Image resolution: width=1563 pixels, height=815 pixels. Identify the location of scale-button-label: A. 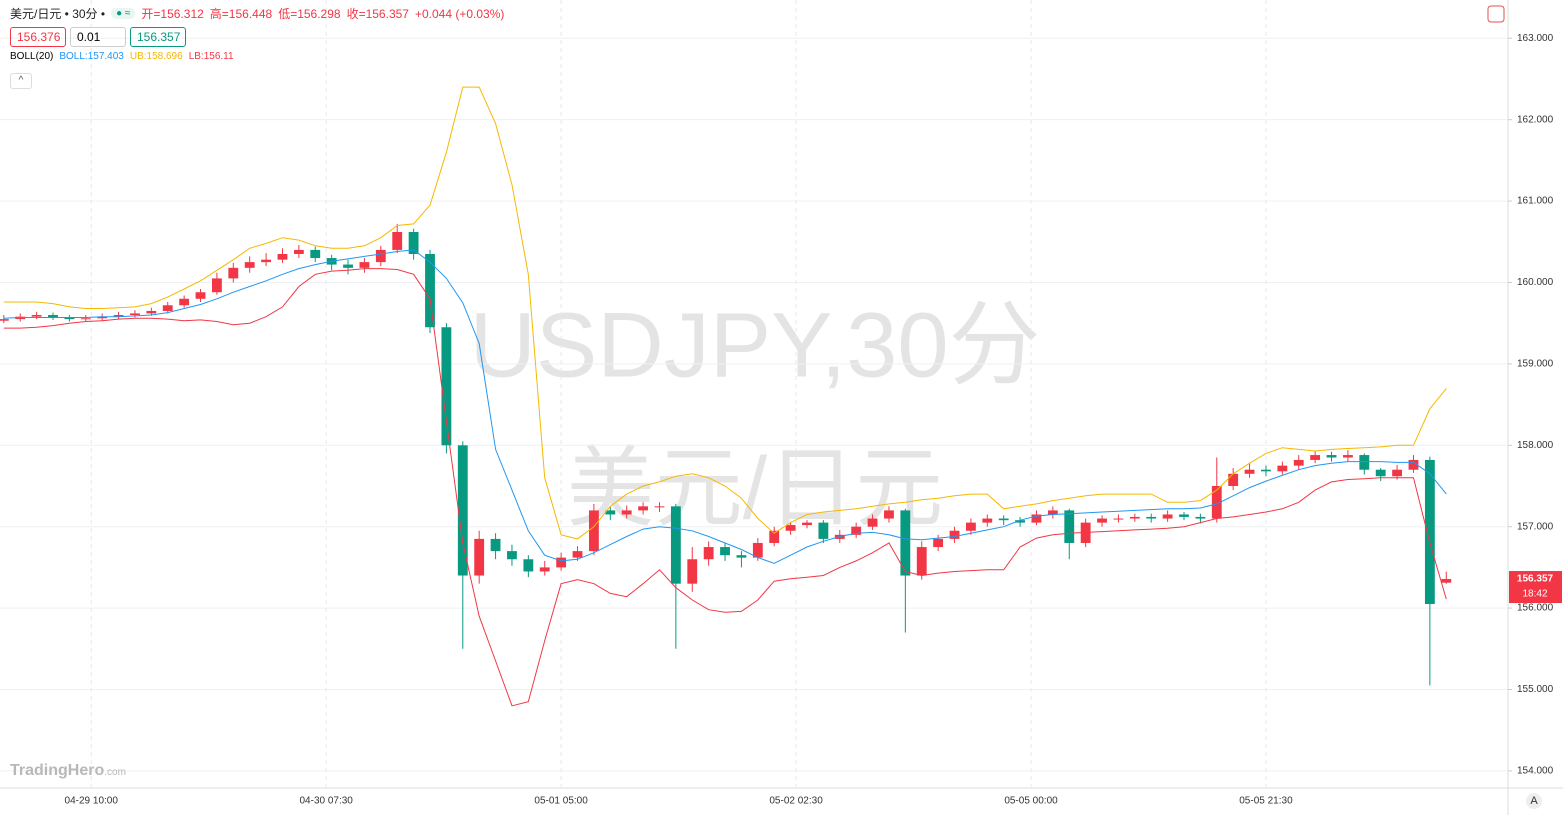
(1534, 801).